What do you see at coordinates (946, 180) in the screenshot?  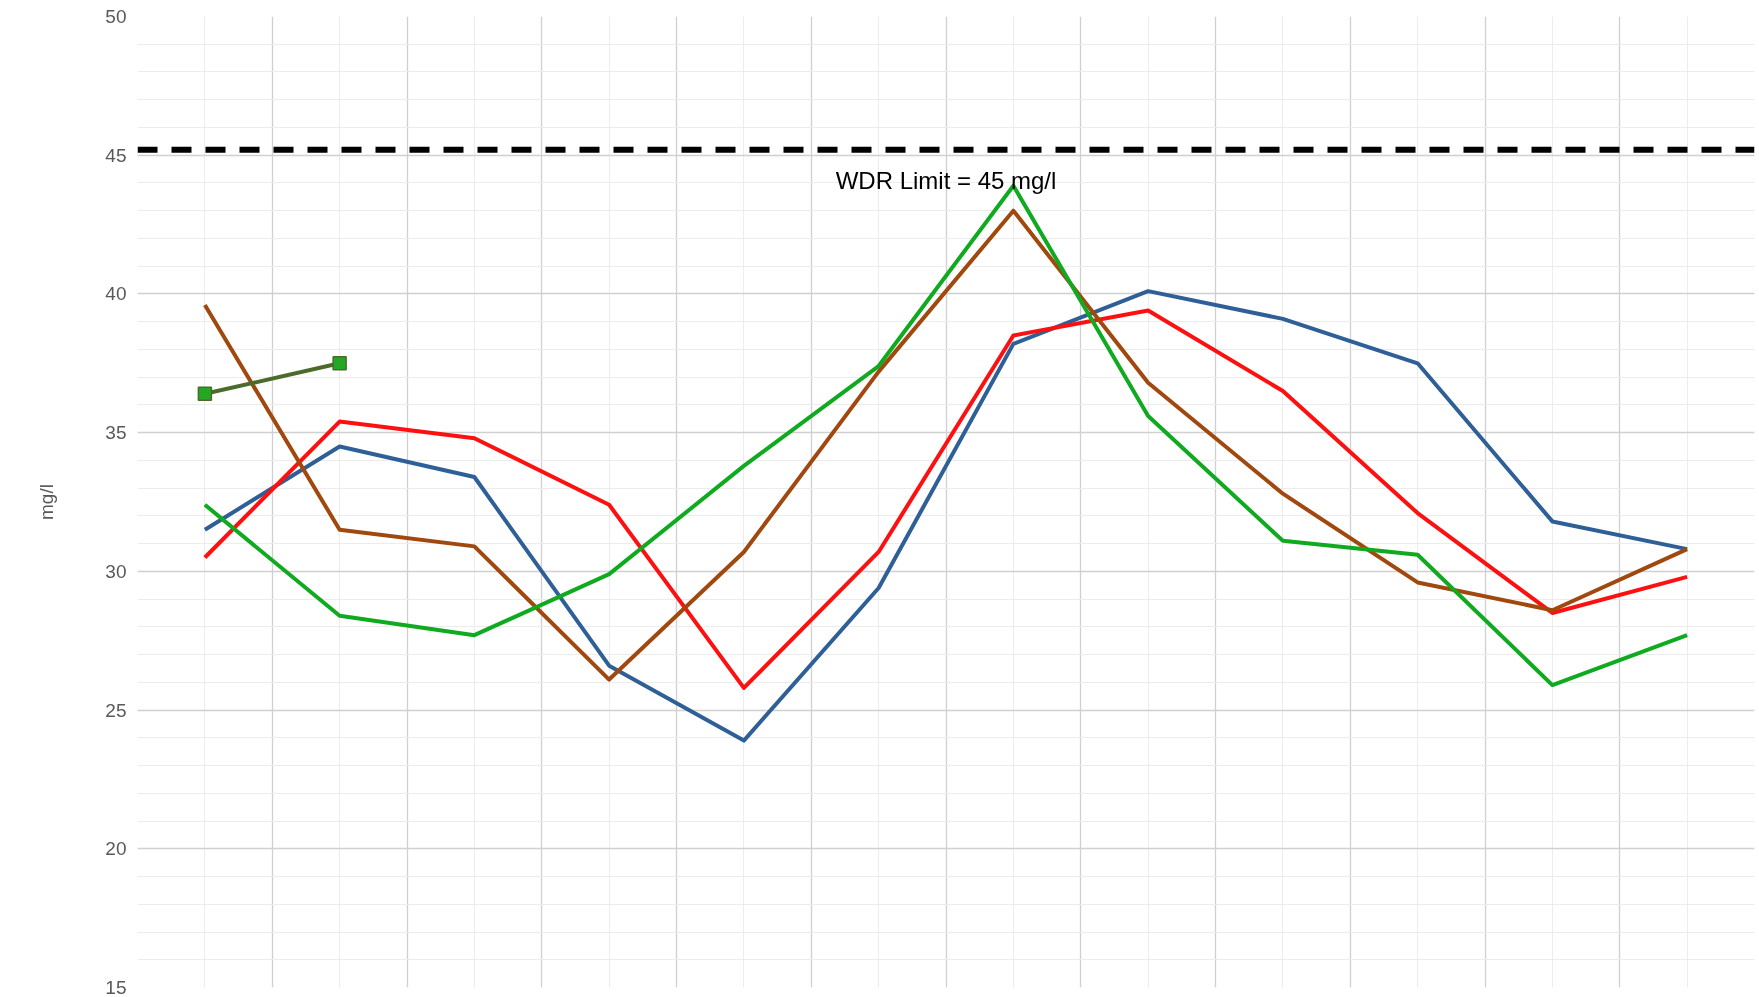 I see `ref-line-label: WDR Limit = 45 mg/l` at bounding box center [946, 180].